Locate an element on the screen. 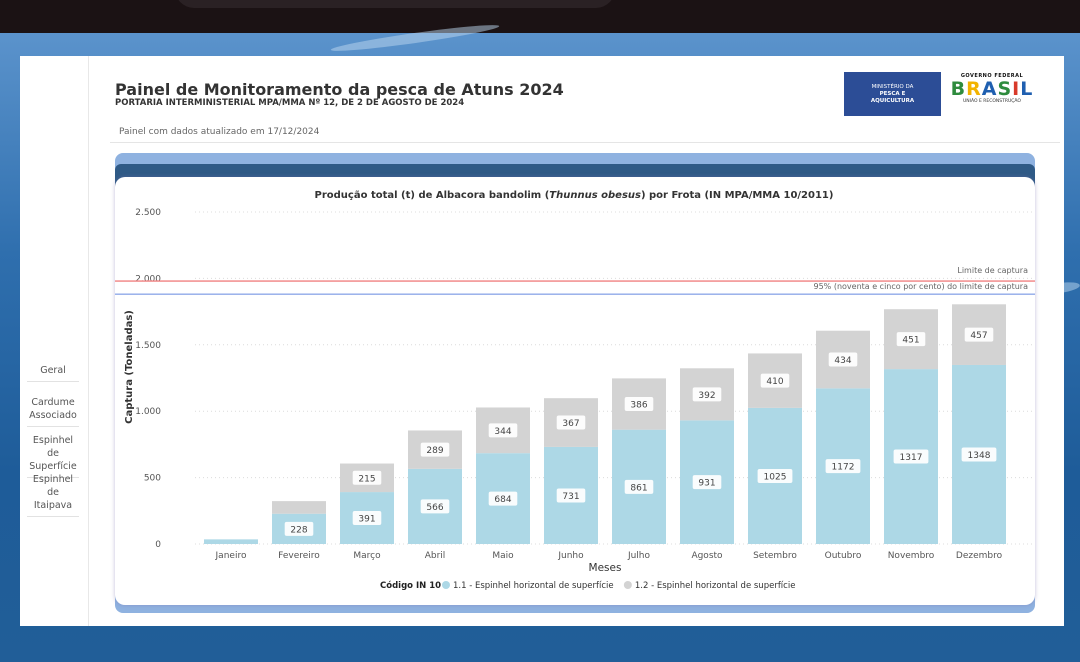 This screenshot has height=662, width=1080. nav-item-geral: Geral is located at coordinates (53, 373).